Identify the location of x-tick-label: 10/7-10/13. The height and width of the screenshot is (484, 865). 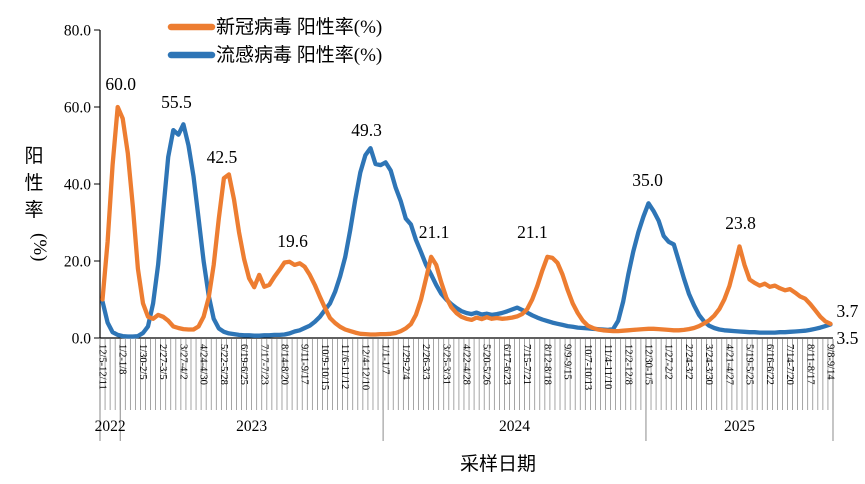
(587, 367).